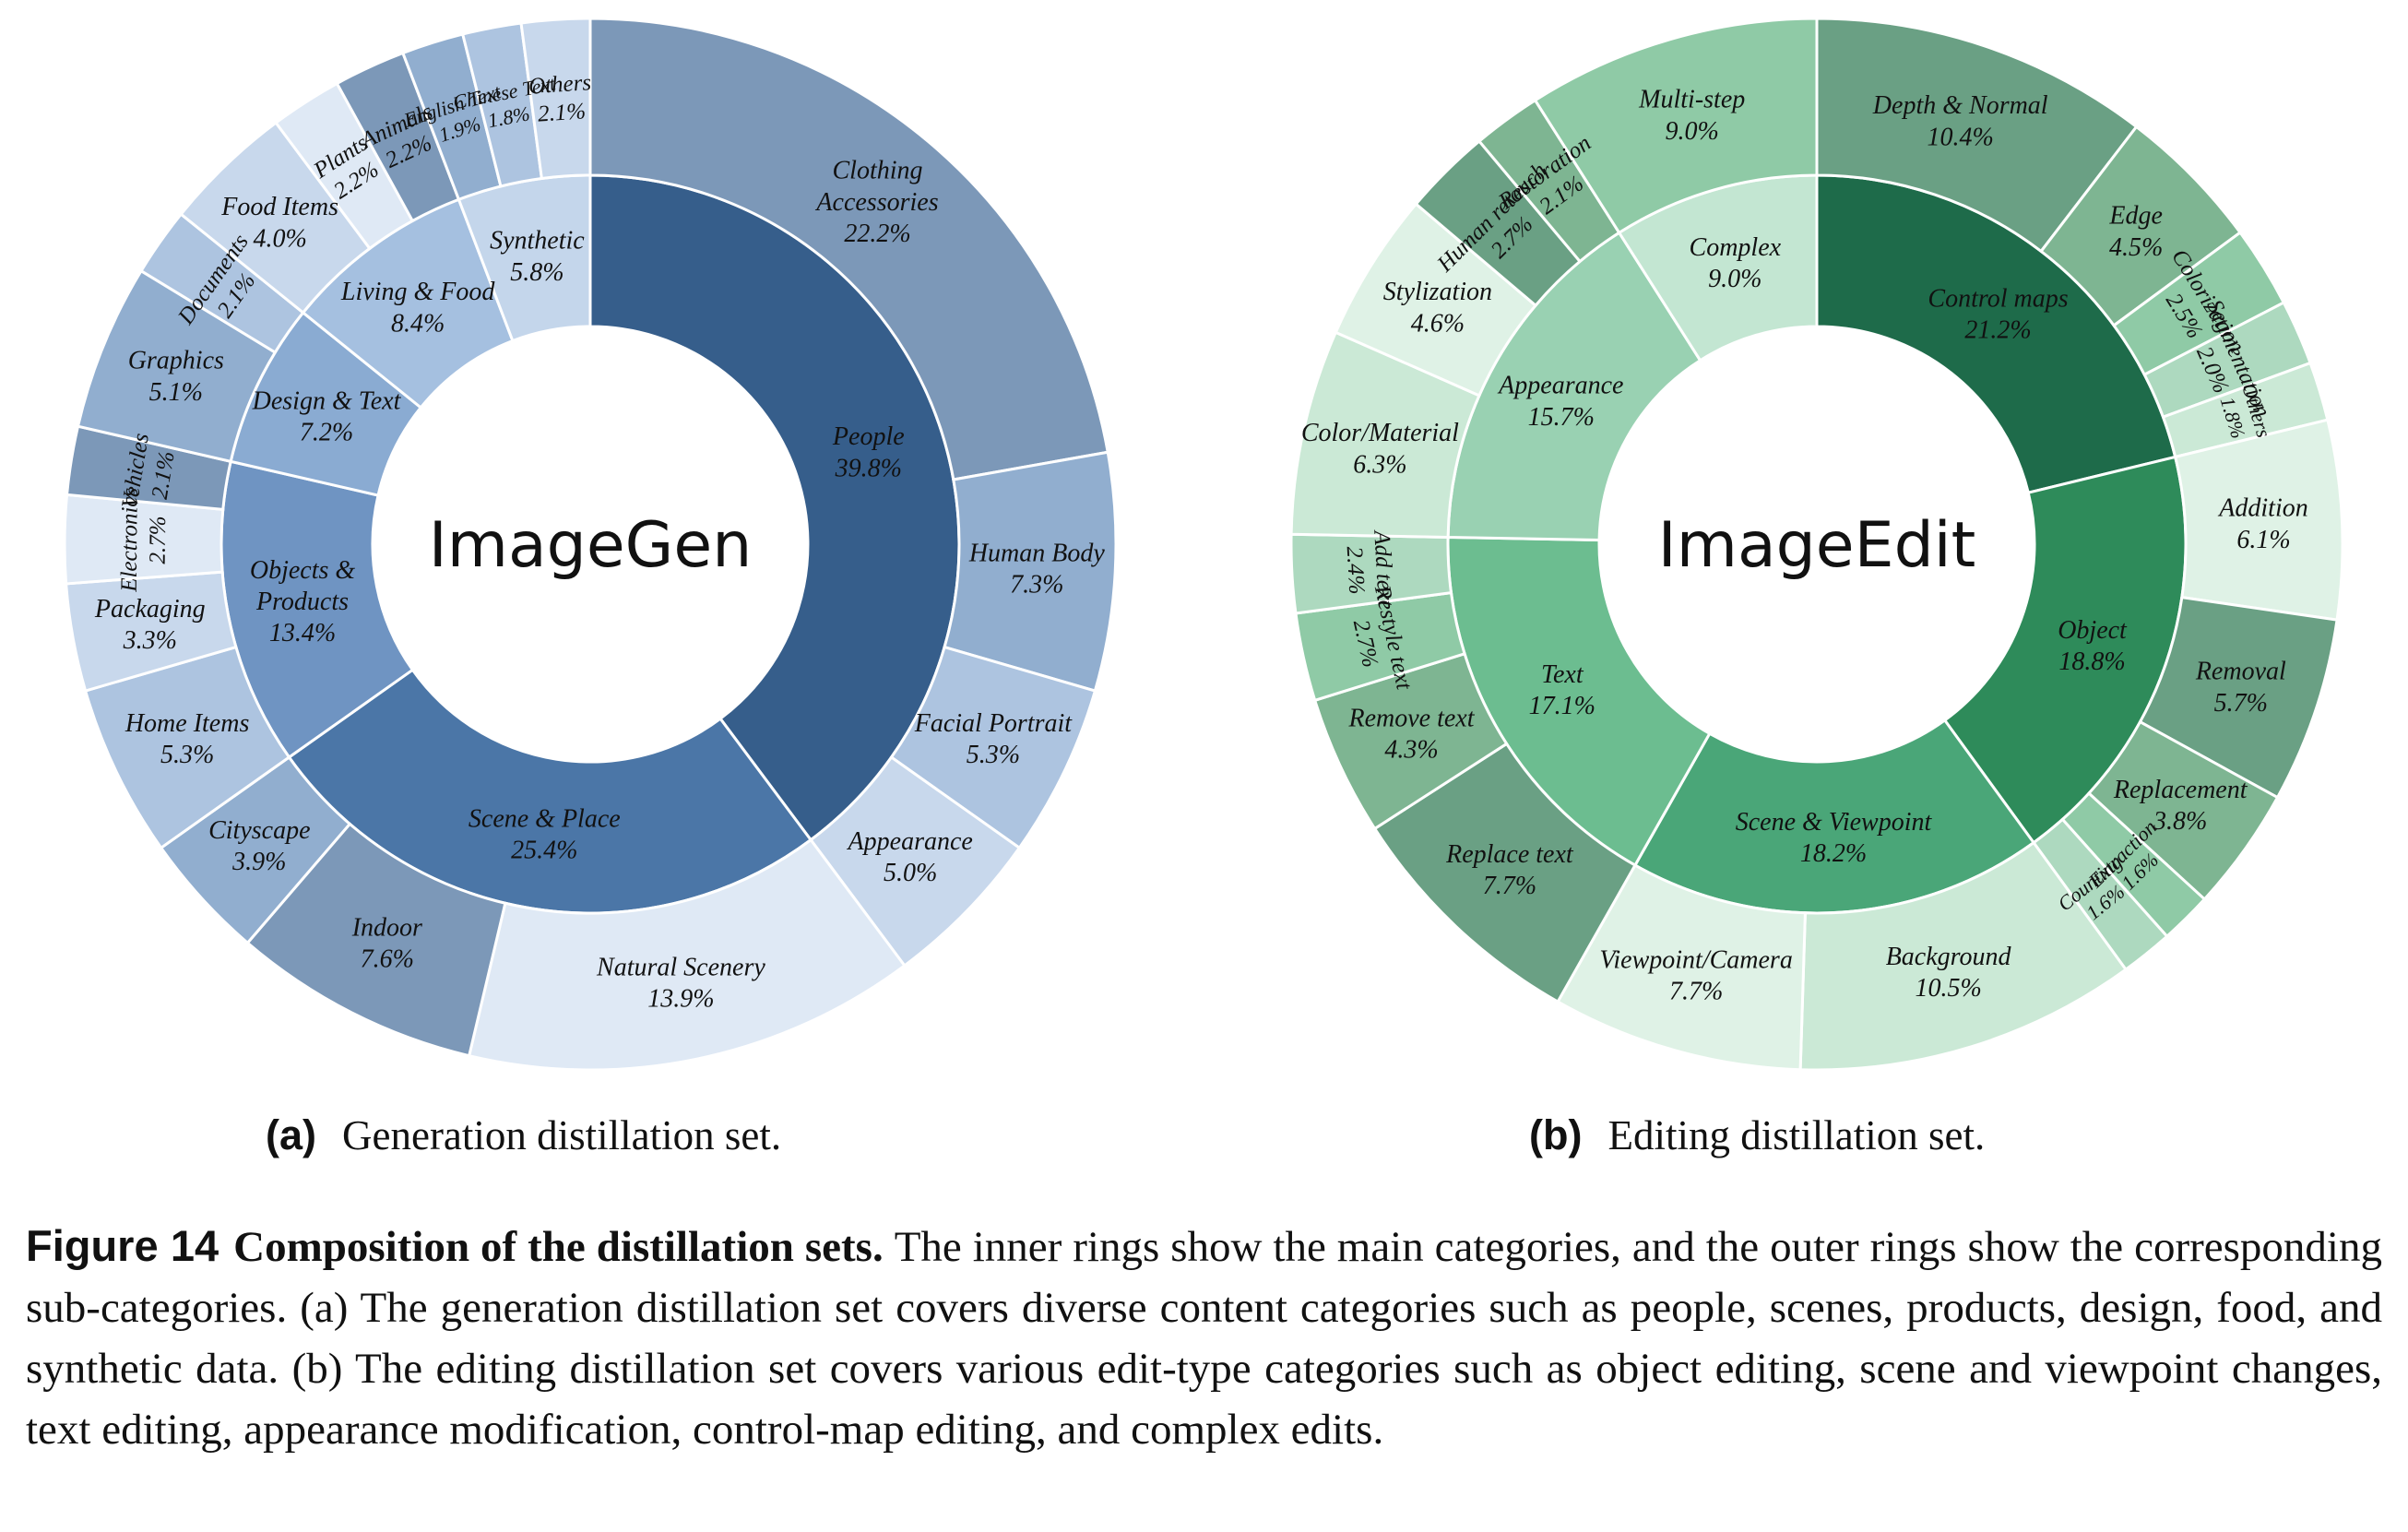  I want to click on subcaption-a: (a) Generation distillation set., so click(523, 1135).